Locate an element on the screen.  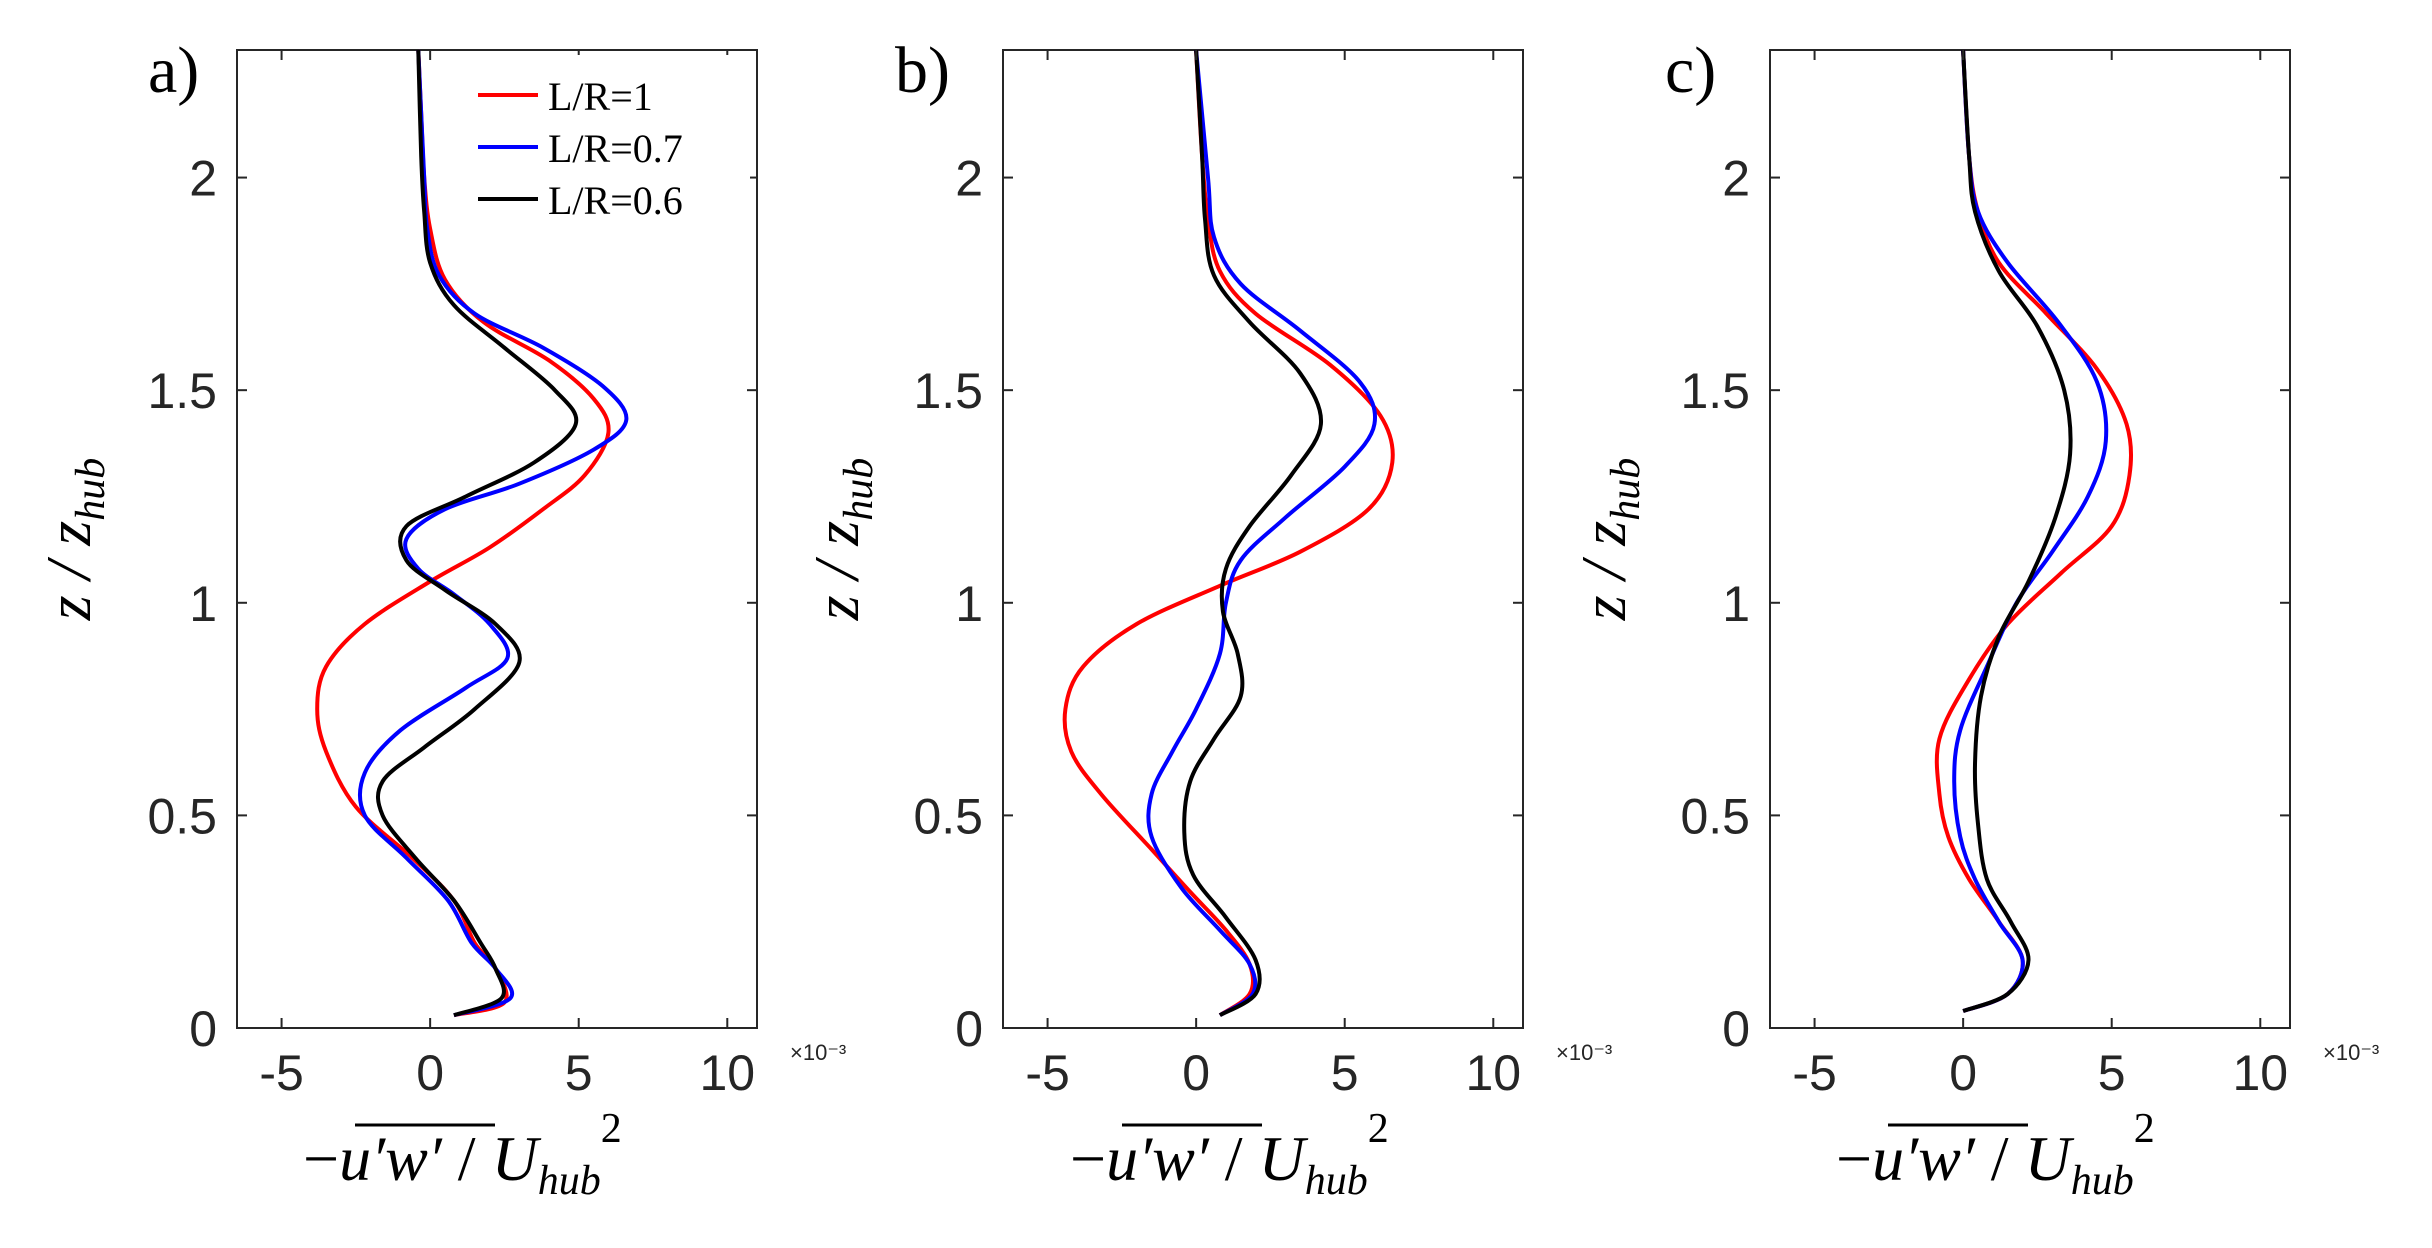
legend-entry-2: L/R=0.7 is located at coordinates (580, 148).